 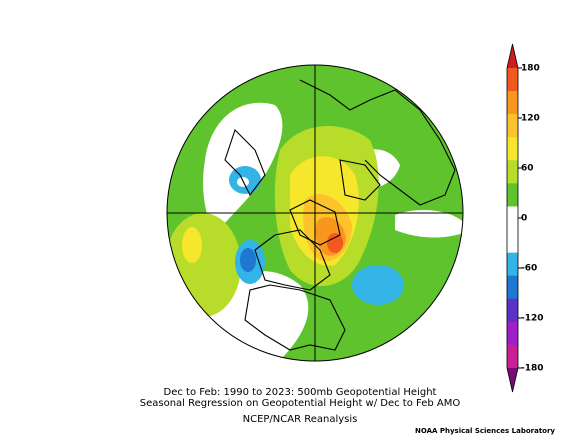 What do you see at coordinates (532, 319) in the screenshot?
I see `colorbar-tick-label: -120` at bounding box center [532, 319].